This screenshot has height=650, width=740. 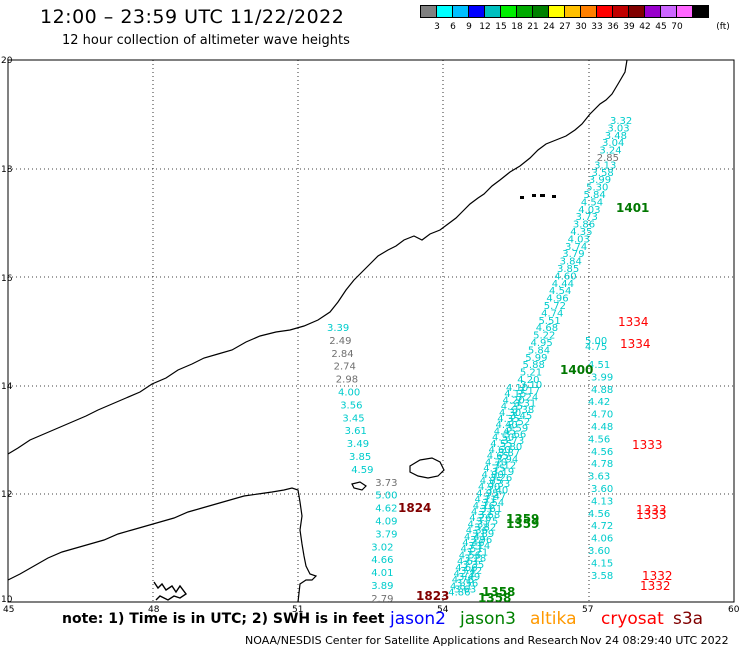 I want to click on pass-time-1333a: 1333, so click(x=647, y=445).